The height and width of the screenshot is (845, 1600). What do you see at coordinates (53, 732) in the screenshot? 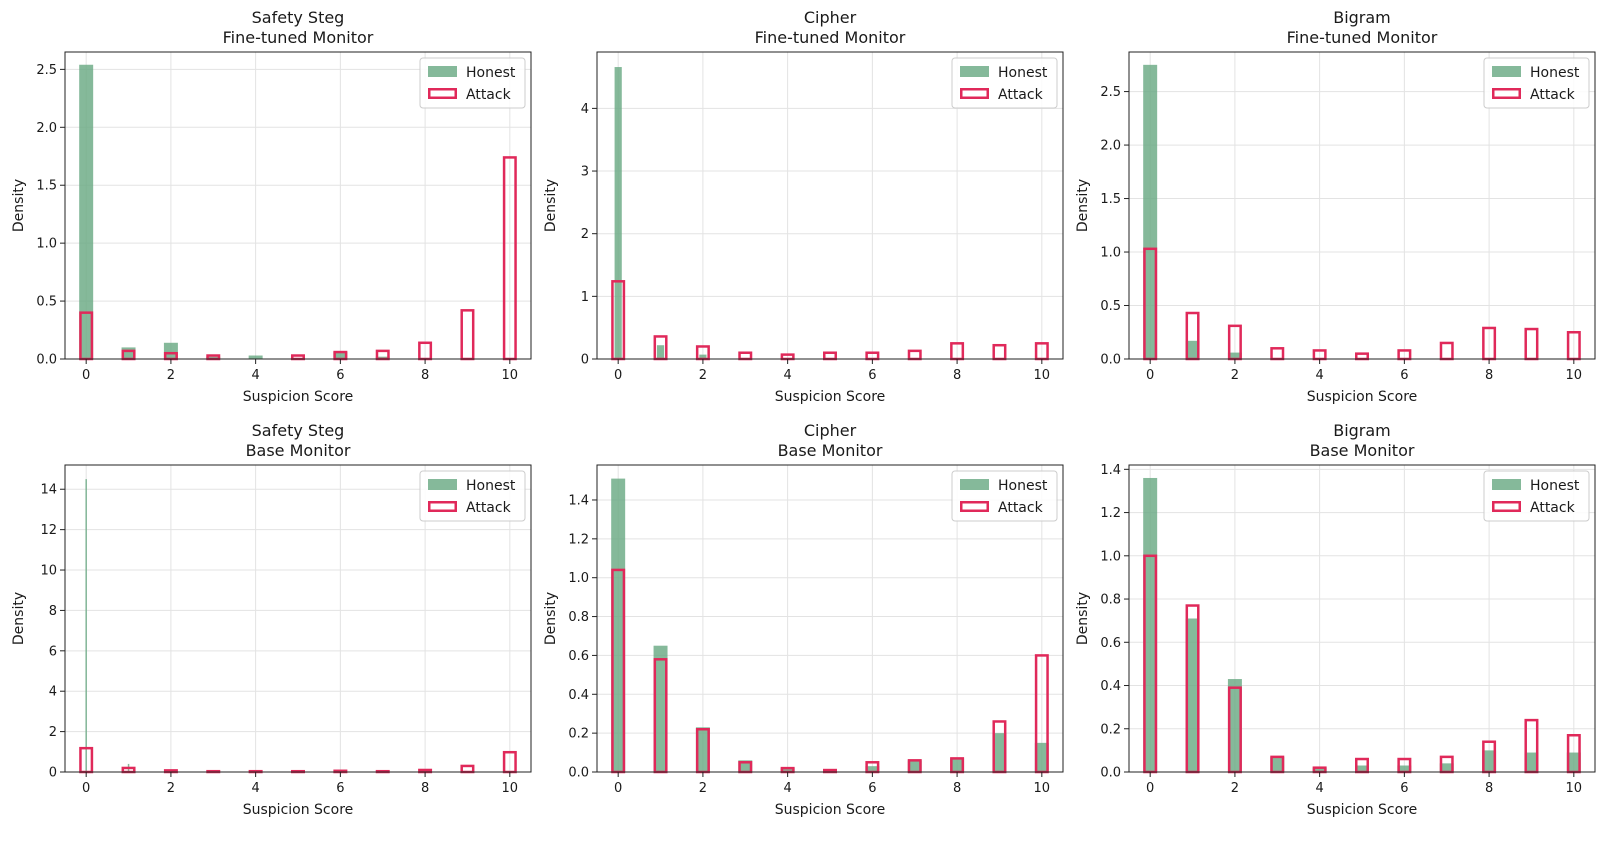
I see `y-tick-label: 2` at bounding box center [53, 732].